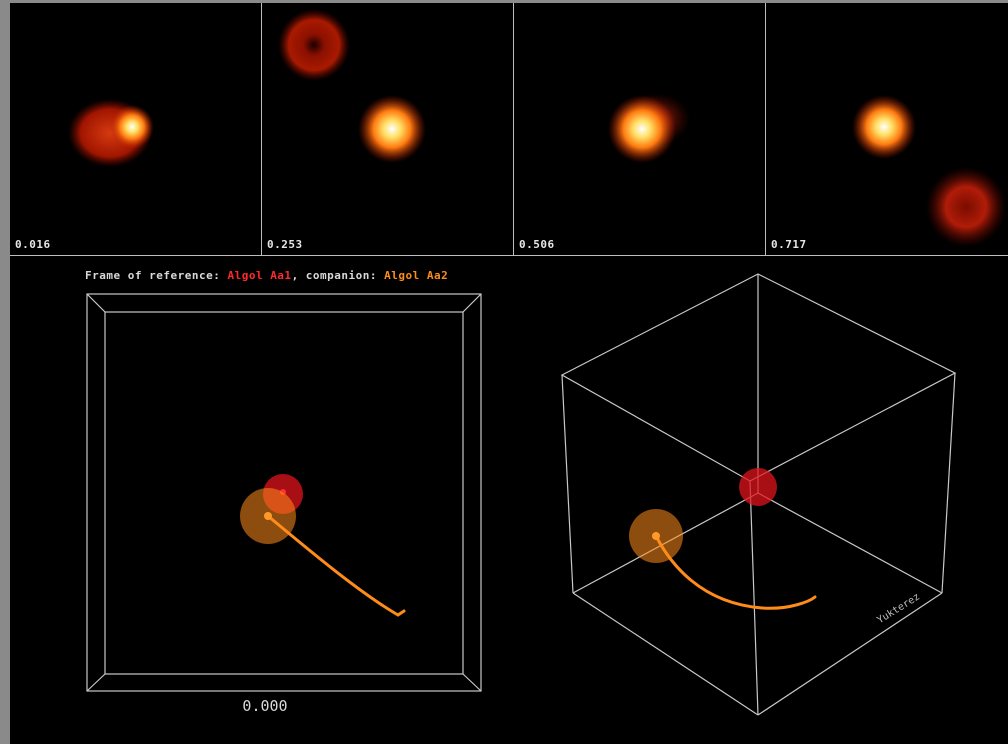  I want to click on phase-panel-2: 0.253, so click(387, 128).